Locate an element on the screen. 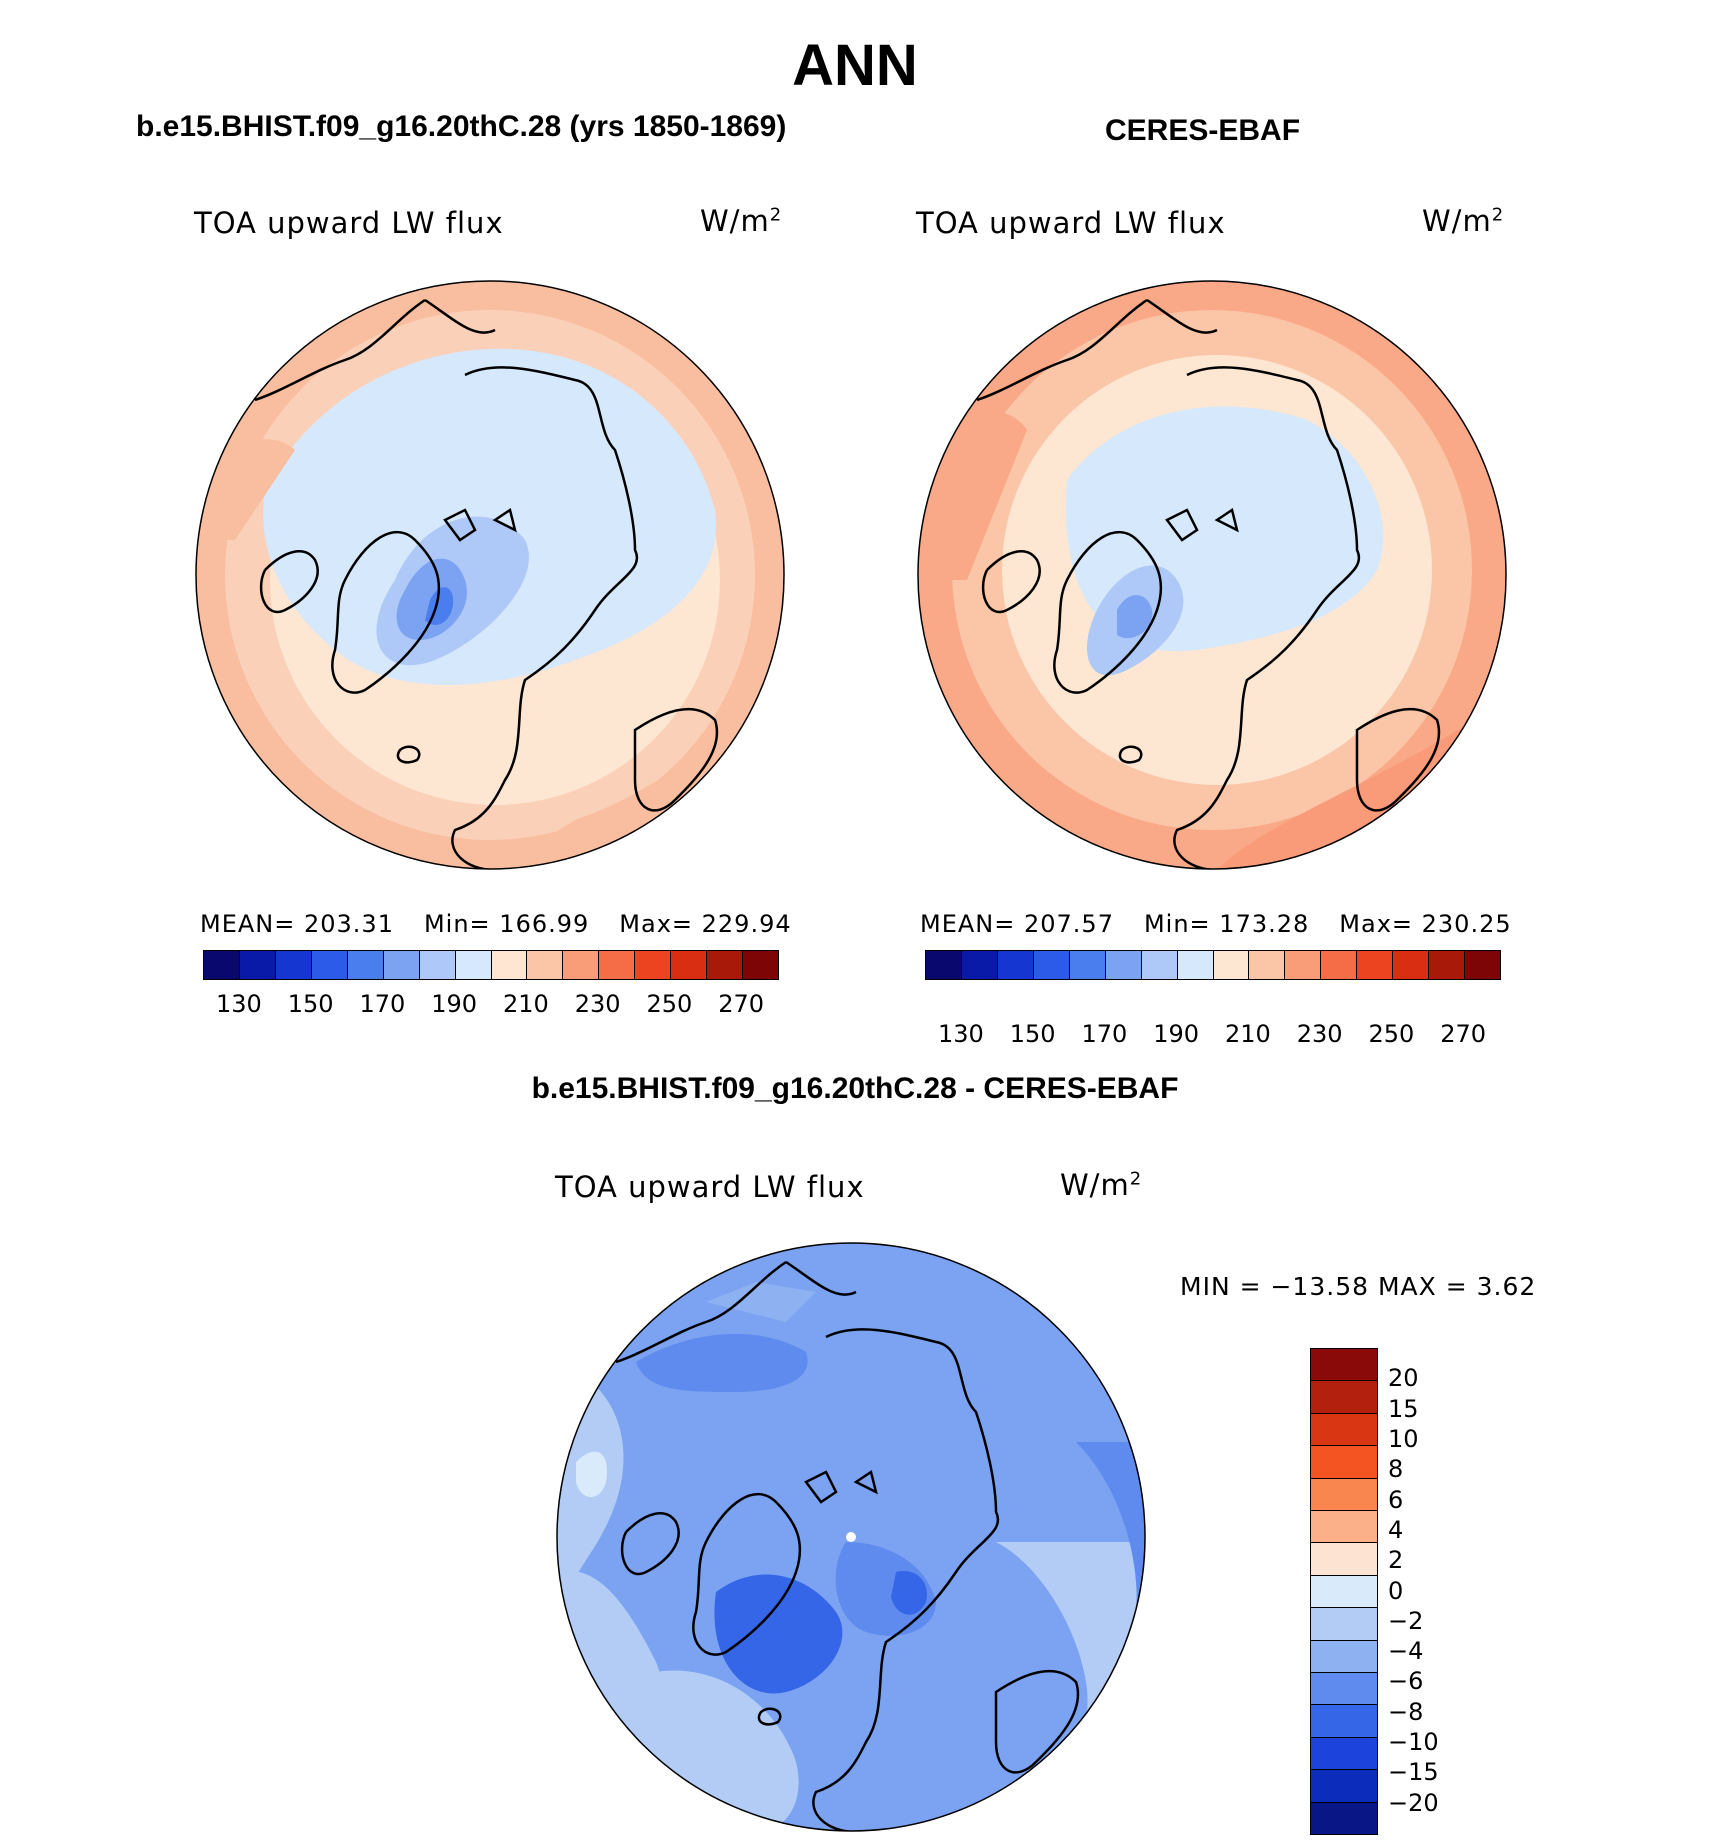 The width and height of the screenshot is (1710, 1840). obs-colorbar is located at coordinates (1213, 965).